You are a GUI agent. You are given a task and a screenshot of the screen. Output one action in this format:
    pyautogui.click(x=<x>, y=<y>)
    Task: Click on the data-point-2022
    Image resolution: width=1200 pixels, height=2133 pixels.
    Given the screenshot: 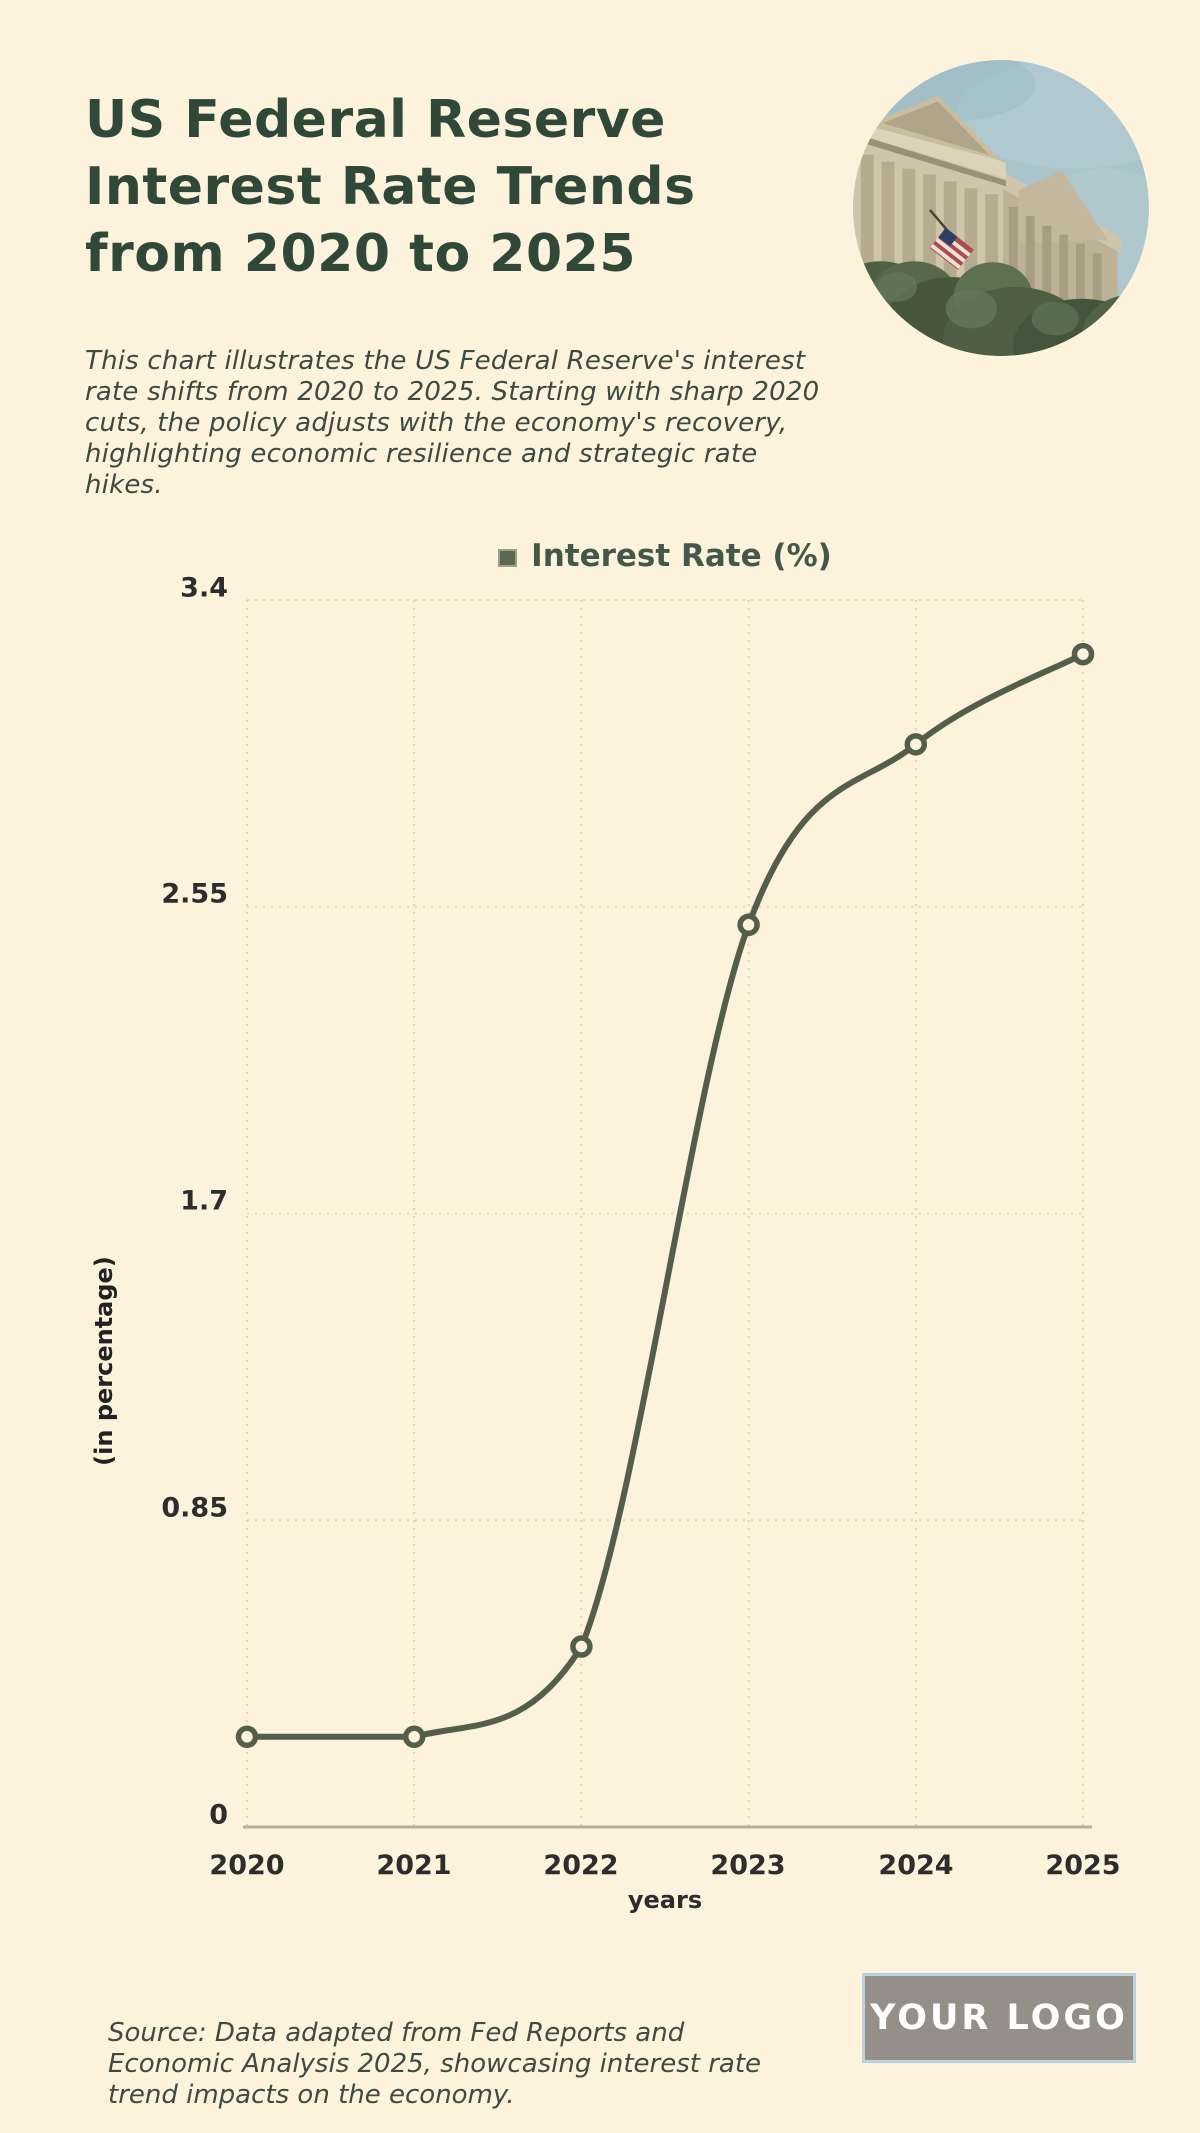 What is the action you would take?
    pyautogui.click(x=581, y=1646)
    